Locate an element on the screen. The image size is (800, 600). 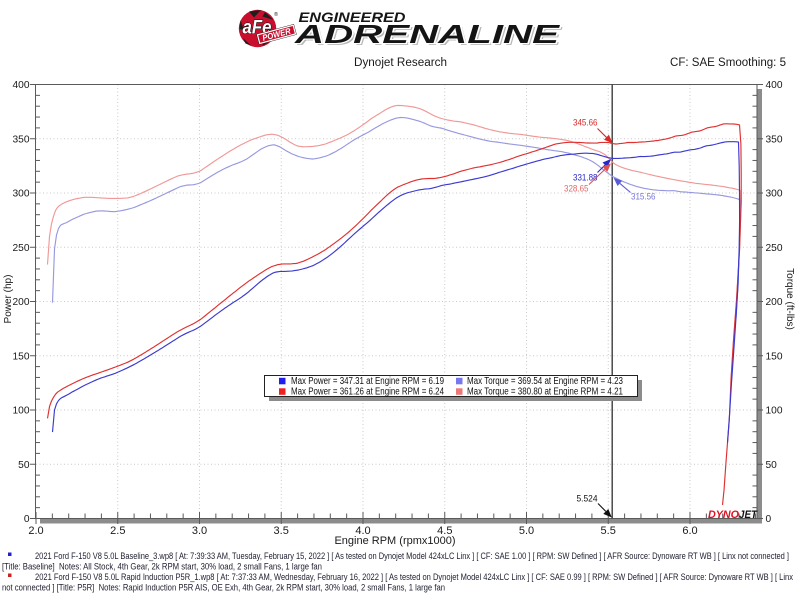
svg-text: 331.88 is located at coordinates (585, 178).